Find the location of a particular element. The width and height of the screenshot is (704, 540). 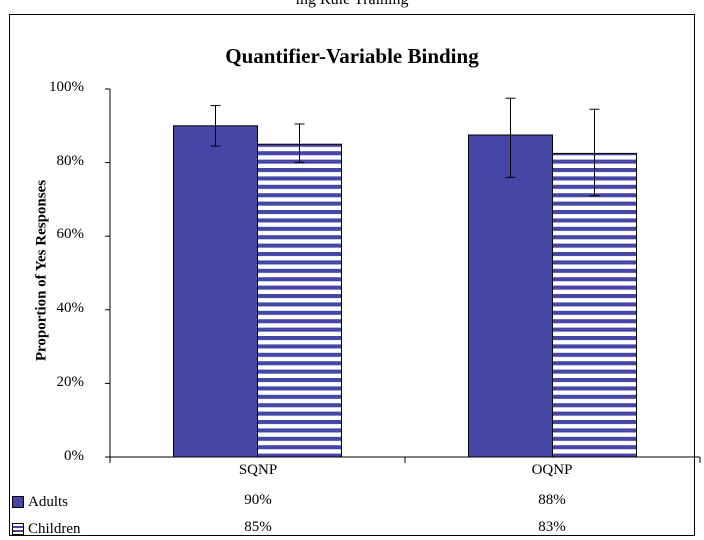

legend-row-adults: Adults is located at coordinates (40, 502).